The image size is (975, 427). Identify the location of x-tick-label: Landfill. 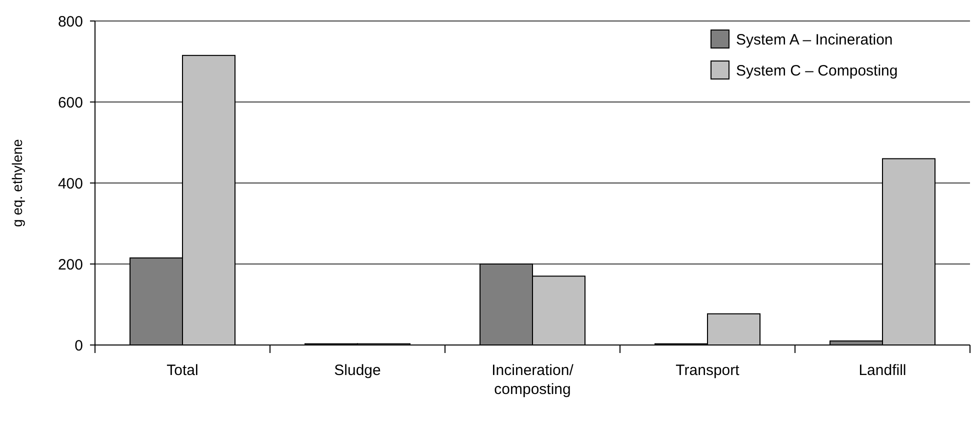
(882, 370).